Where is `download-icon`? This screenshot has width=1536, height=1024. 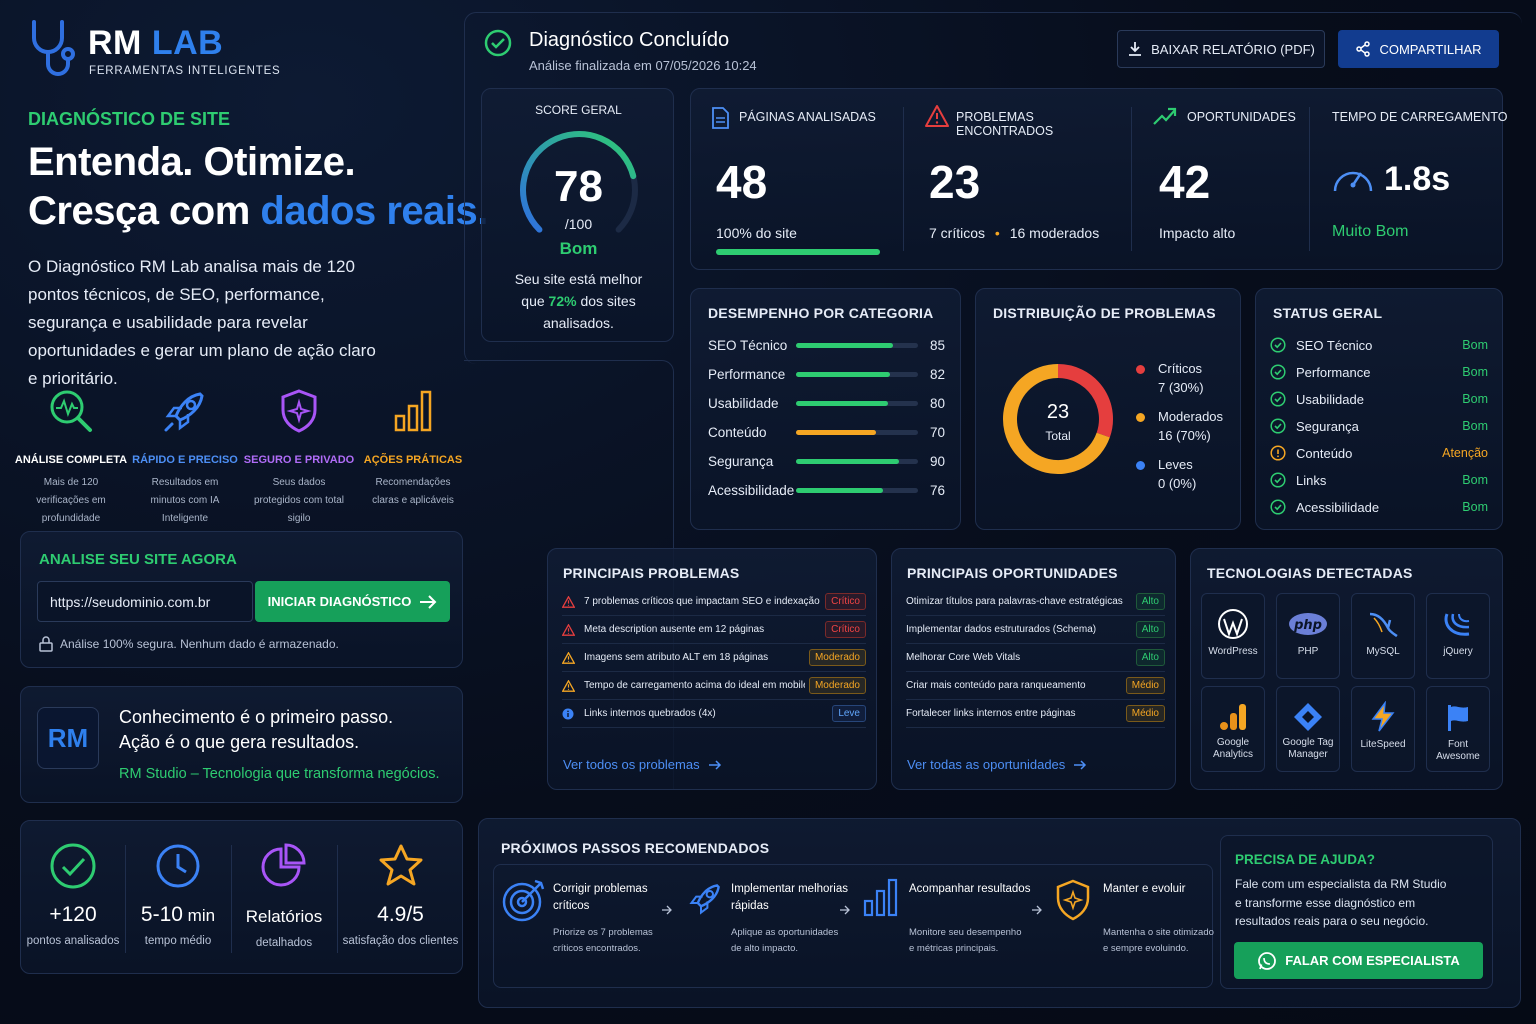 download-icon is located at coordinates (1135, 49).